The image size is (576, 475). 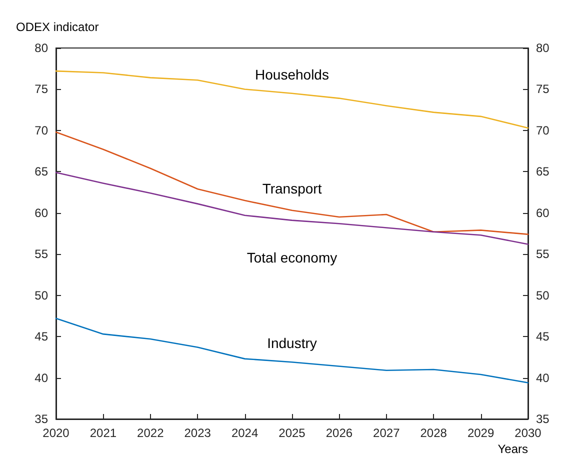 I want to click on series-label: Households, so click(x=292, y=74).